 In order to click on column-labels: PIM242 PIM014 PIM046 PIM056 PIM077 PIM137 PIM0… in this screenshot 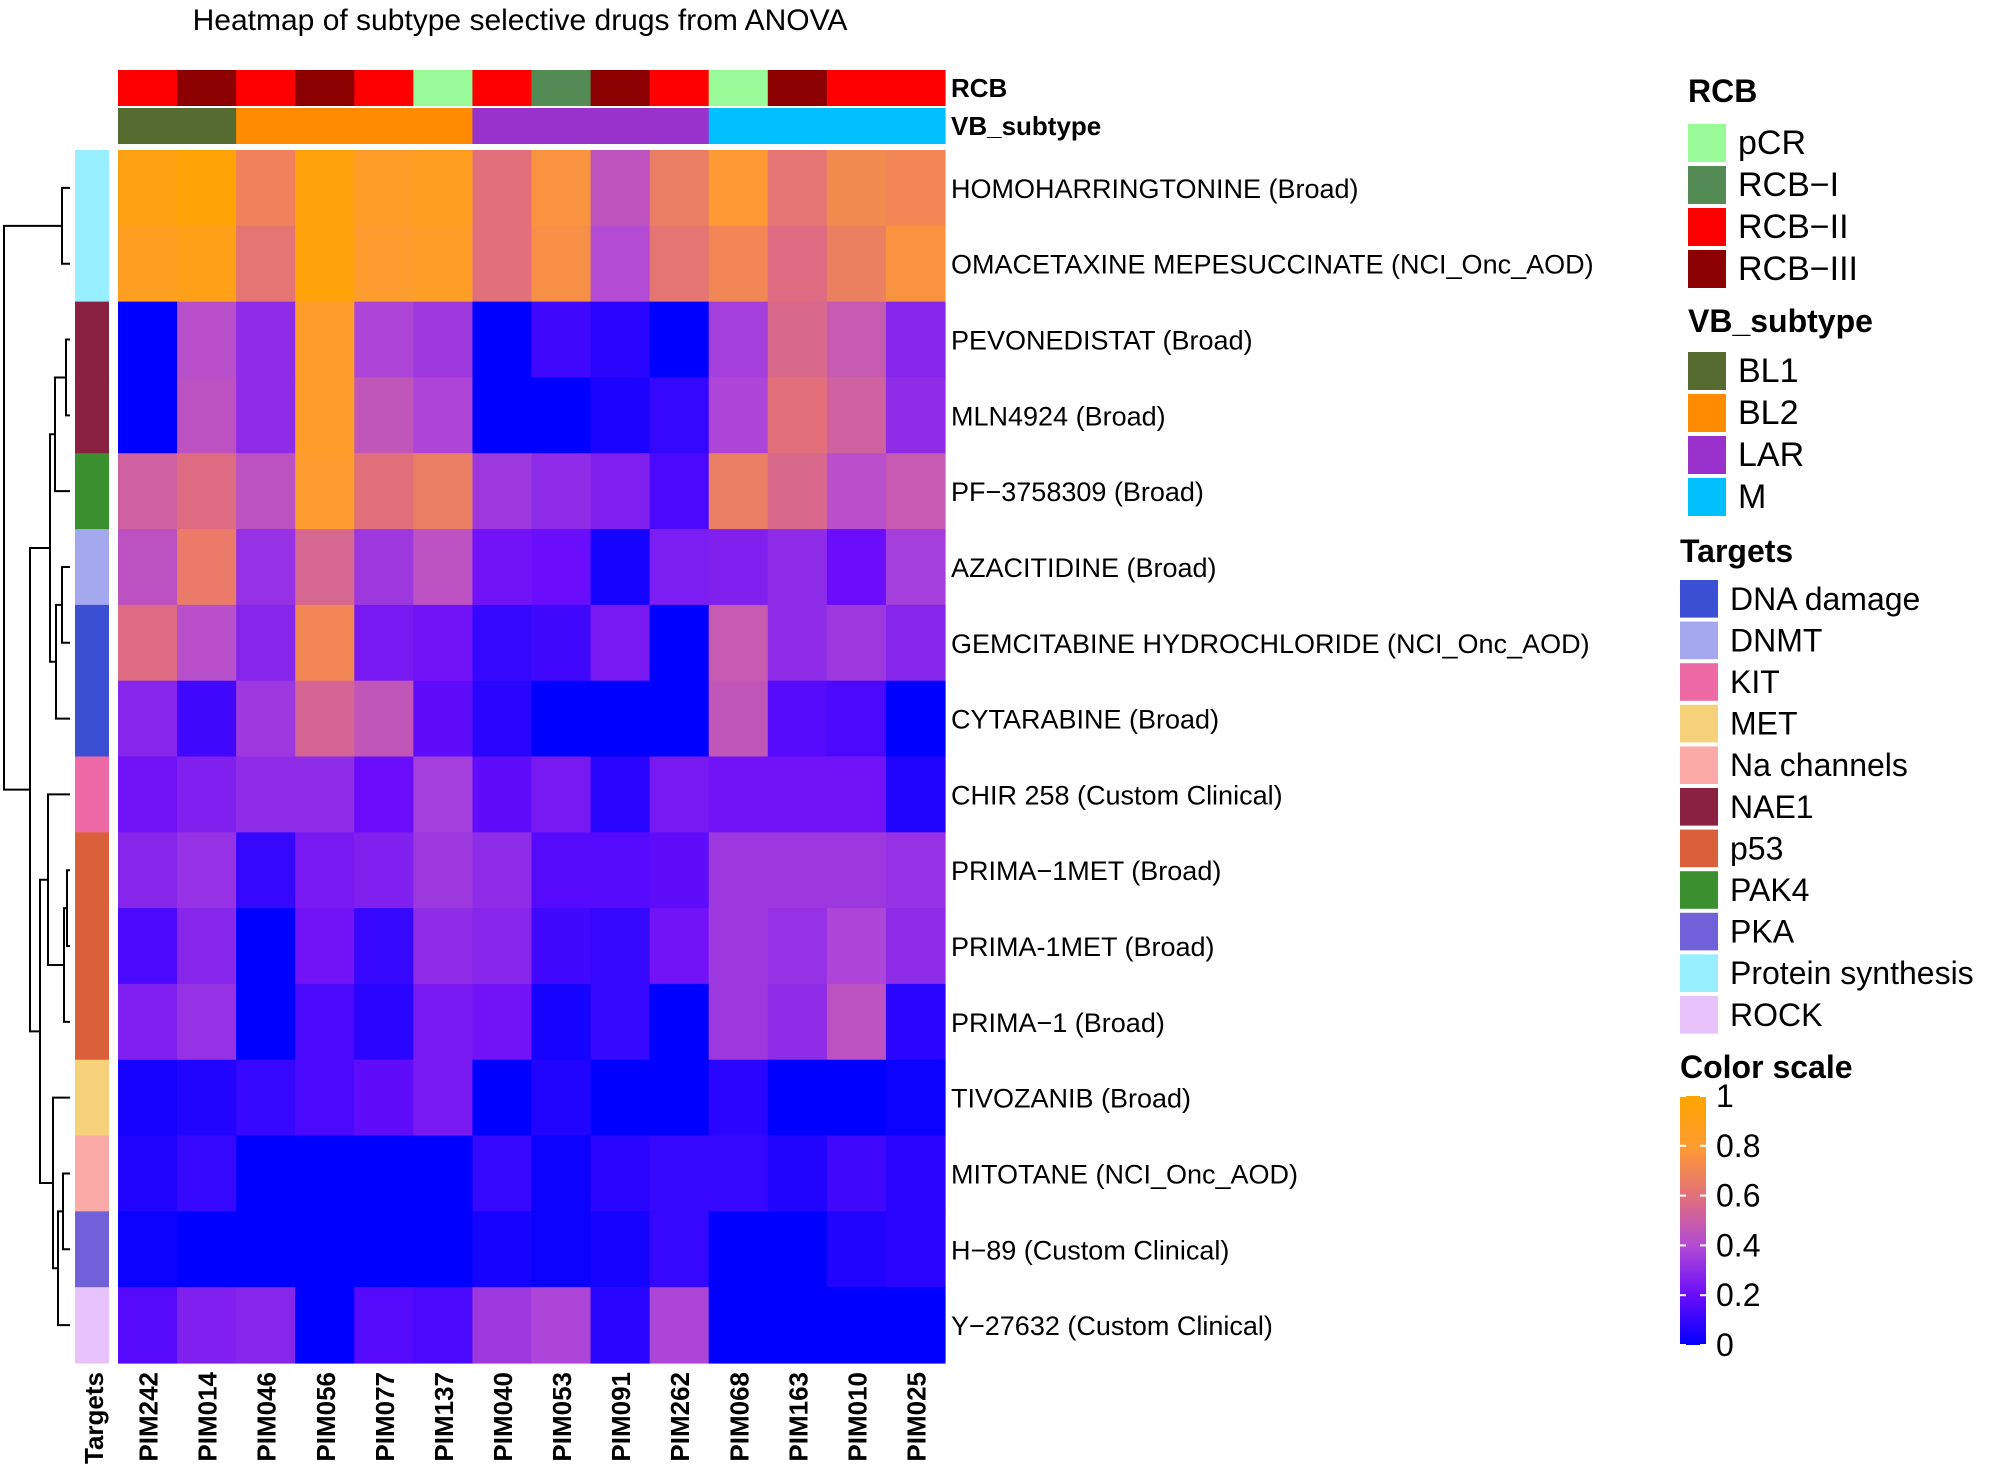, I will do `click(533, 1416)`.